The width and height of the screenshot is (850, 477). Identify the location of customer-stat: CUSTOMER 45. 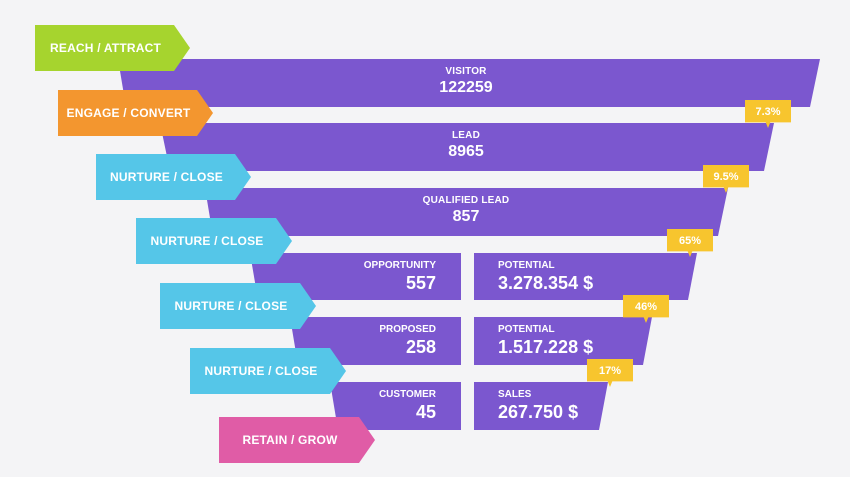
(388, 405).